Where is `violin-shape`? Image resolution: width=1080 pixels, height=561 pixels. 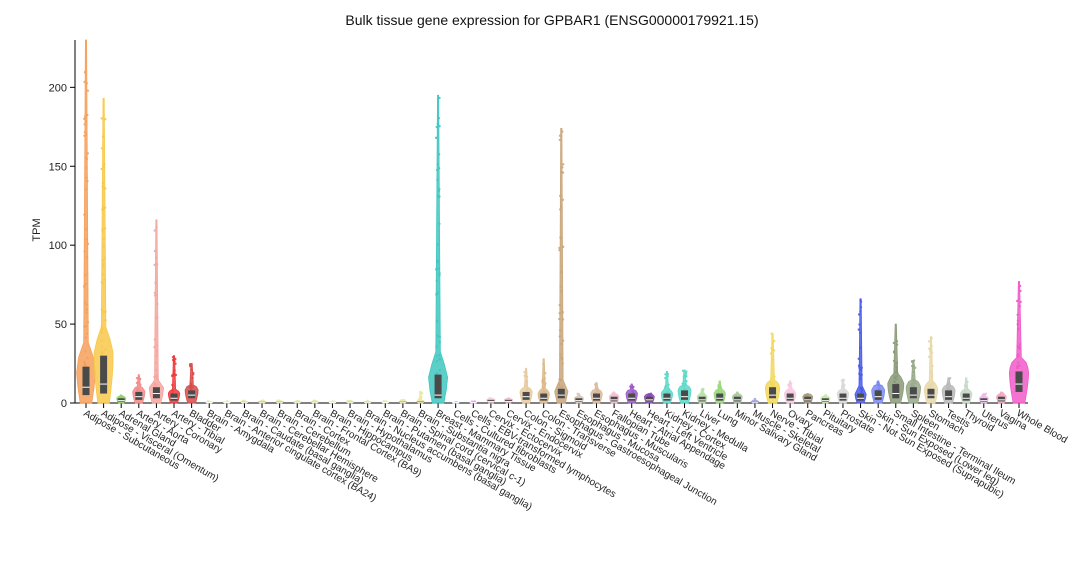
violin-shape is located at coordinates (860, 351).